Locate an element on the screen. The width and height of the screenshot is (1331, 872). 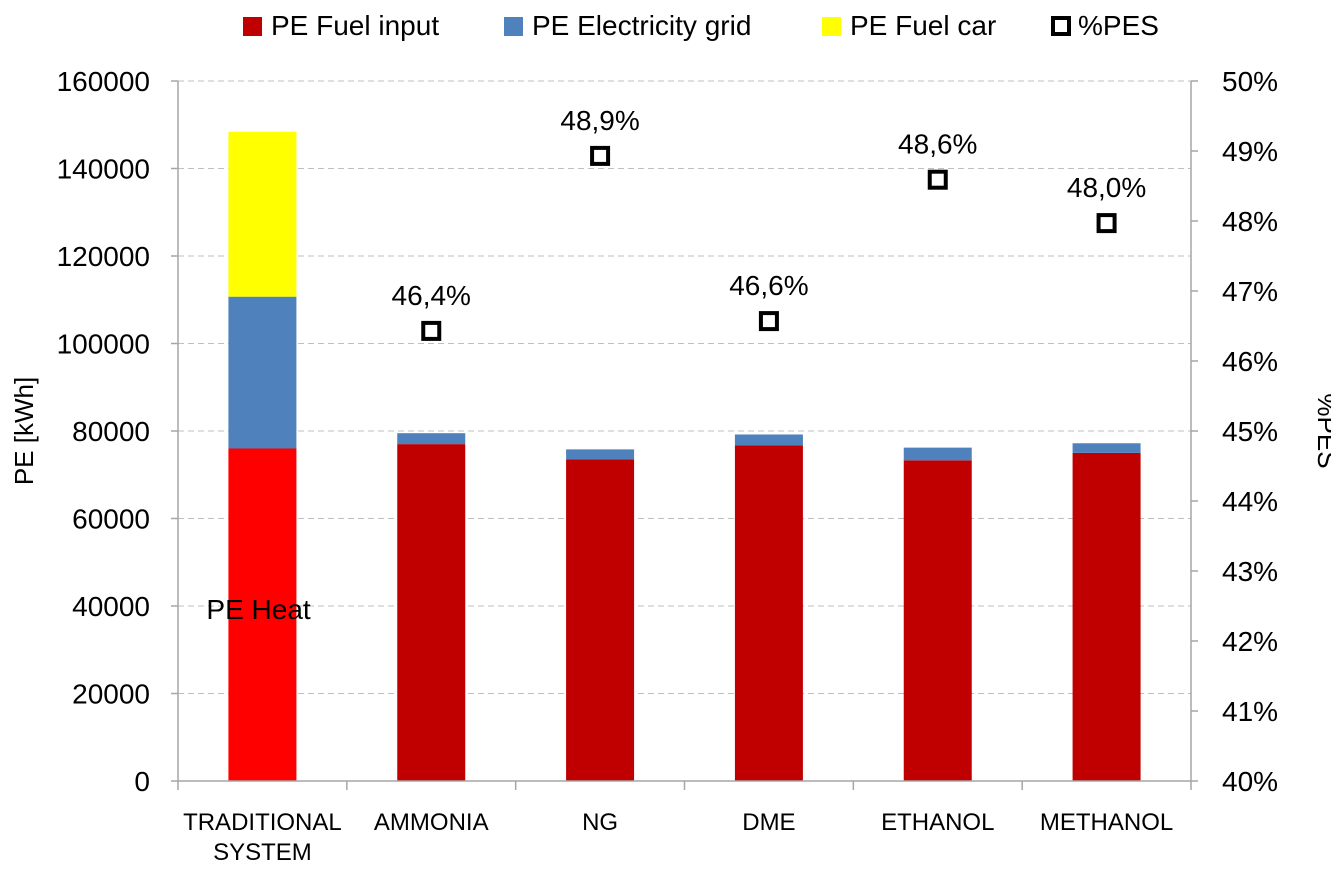
y2-axis-title: %PES is located at coordinates (1321, 430).